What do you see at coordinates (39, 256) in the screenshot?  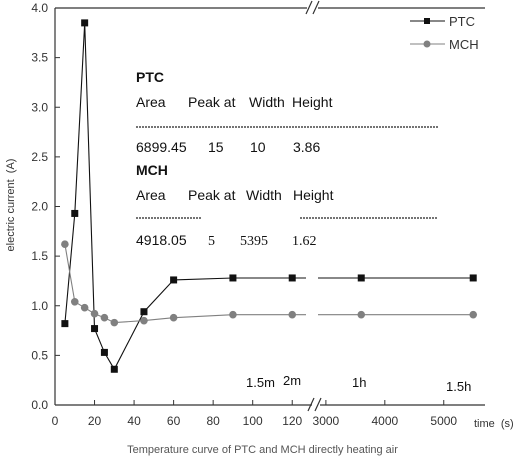 I see `y-tick-label: 1.5` at bounding box center [39, 256].